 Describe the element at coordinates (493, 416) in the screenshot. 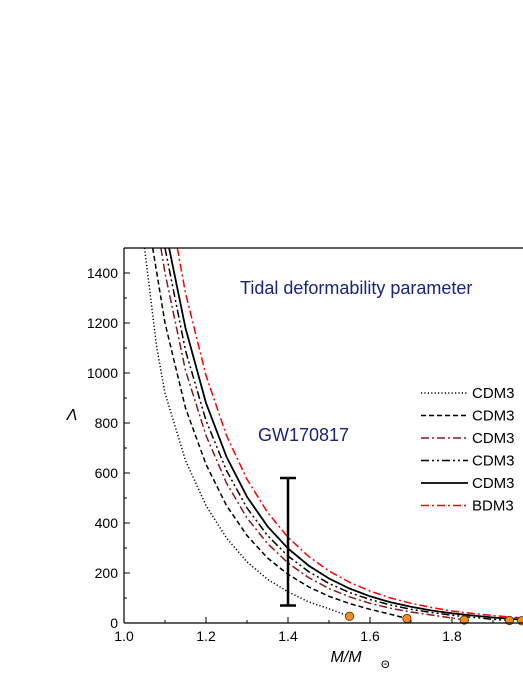

I see `legend-label-2: CDM3` at that location.